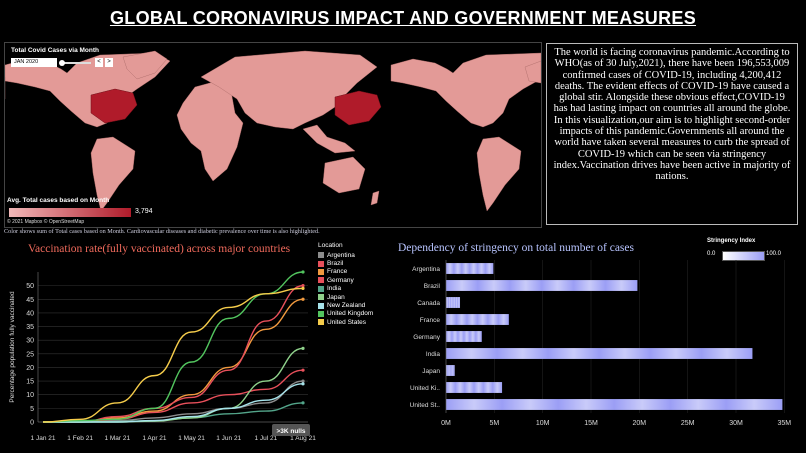 The image size is (806, 453). I want to click on map-credit: © 2021 Mapbox © OpenStreetMap, so click(46, 222).